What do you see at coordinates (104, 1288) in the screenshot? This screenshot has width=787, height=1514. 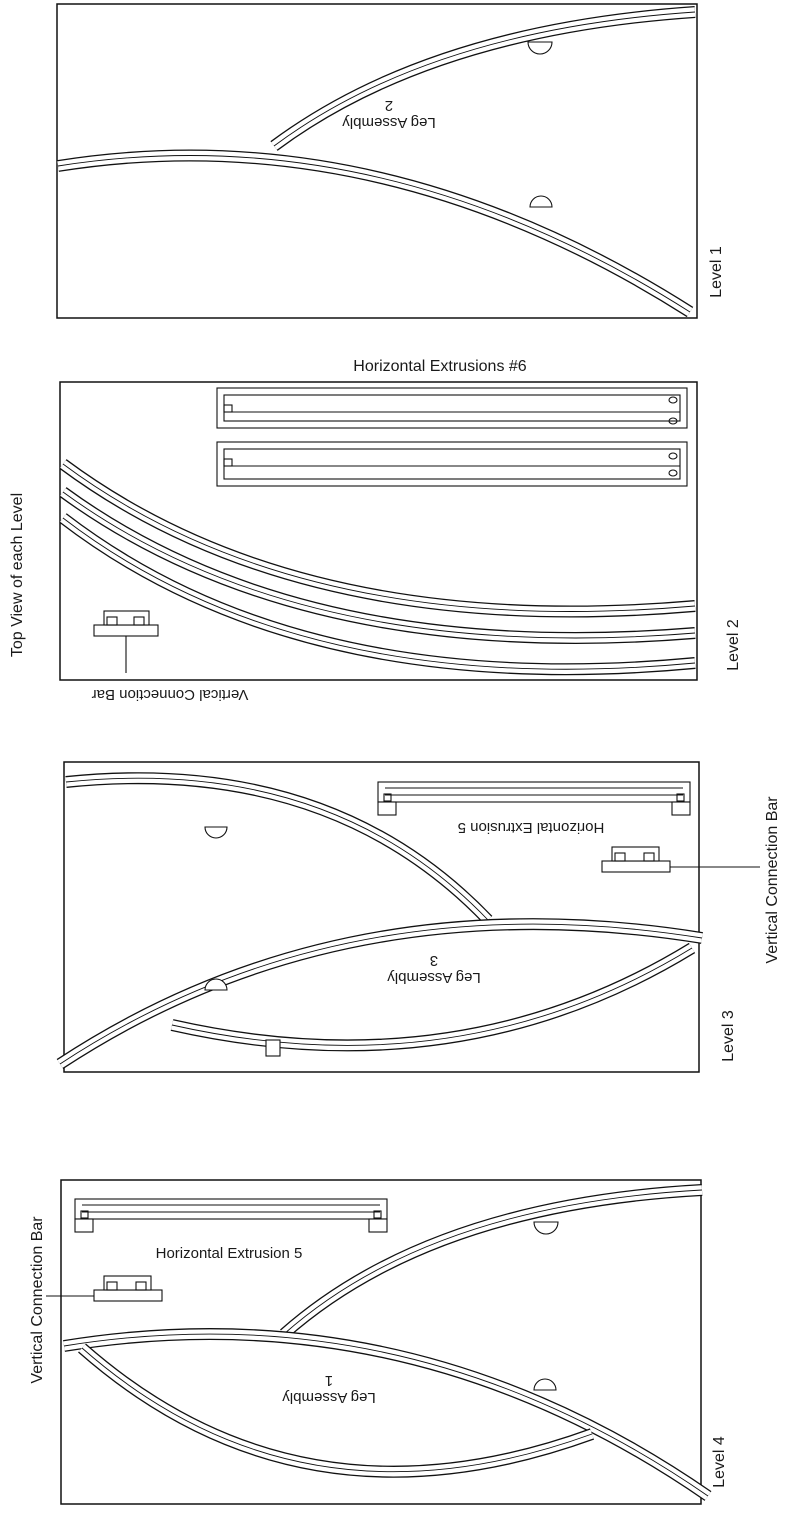 I see `level-4-vertical-connection-bar-part` at bounding box center [104, 1288].